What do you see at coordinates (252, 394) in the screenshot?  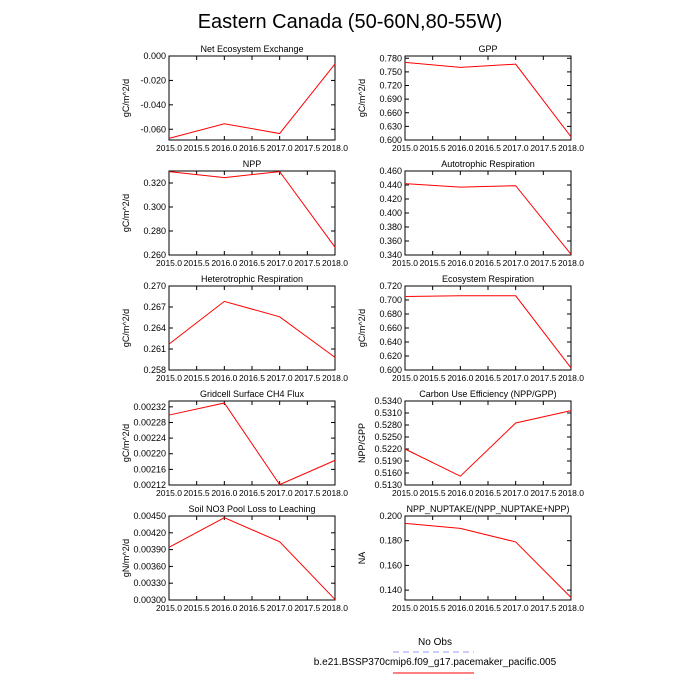 I see `chart-title: Gridcell Surface CH4 Flux` at bounding box center [252, 394].